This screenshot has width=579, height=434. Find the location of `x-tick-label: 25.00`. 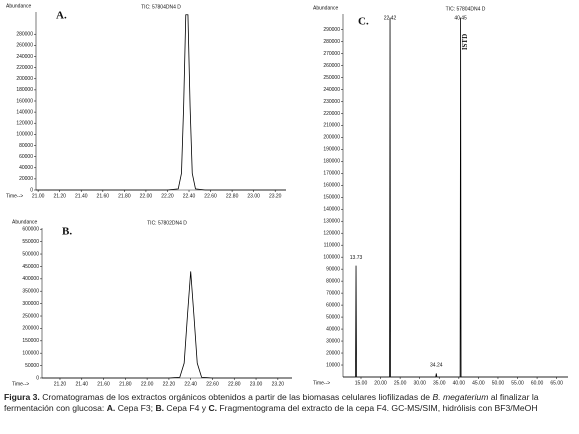

x-tick-label: 25.00 is located at coordinates (400, 383).